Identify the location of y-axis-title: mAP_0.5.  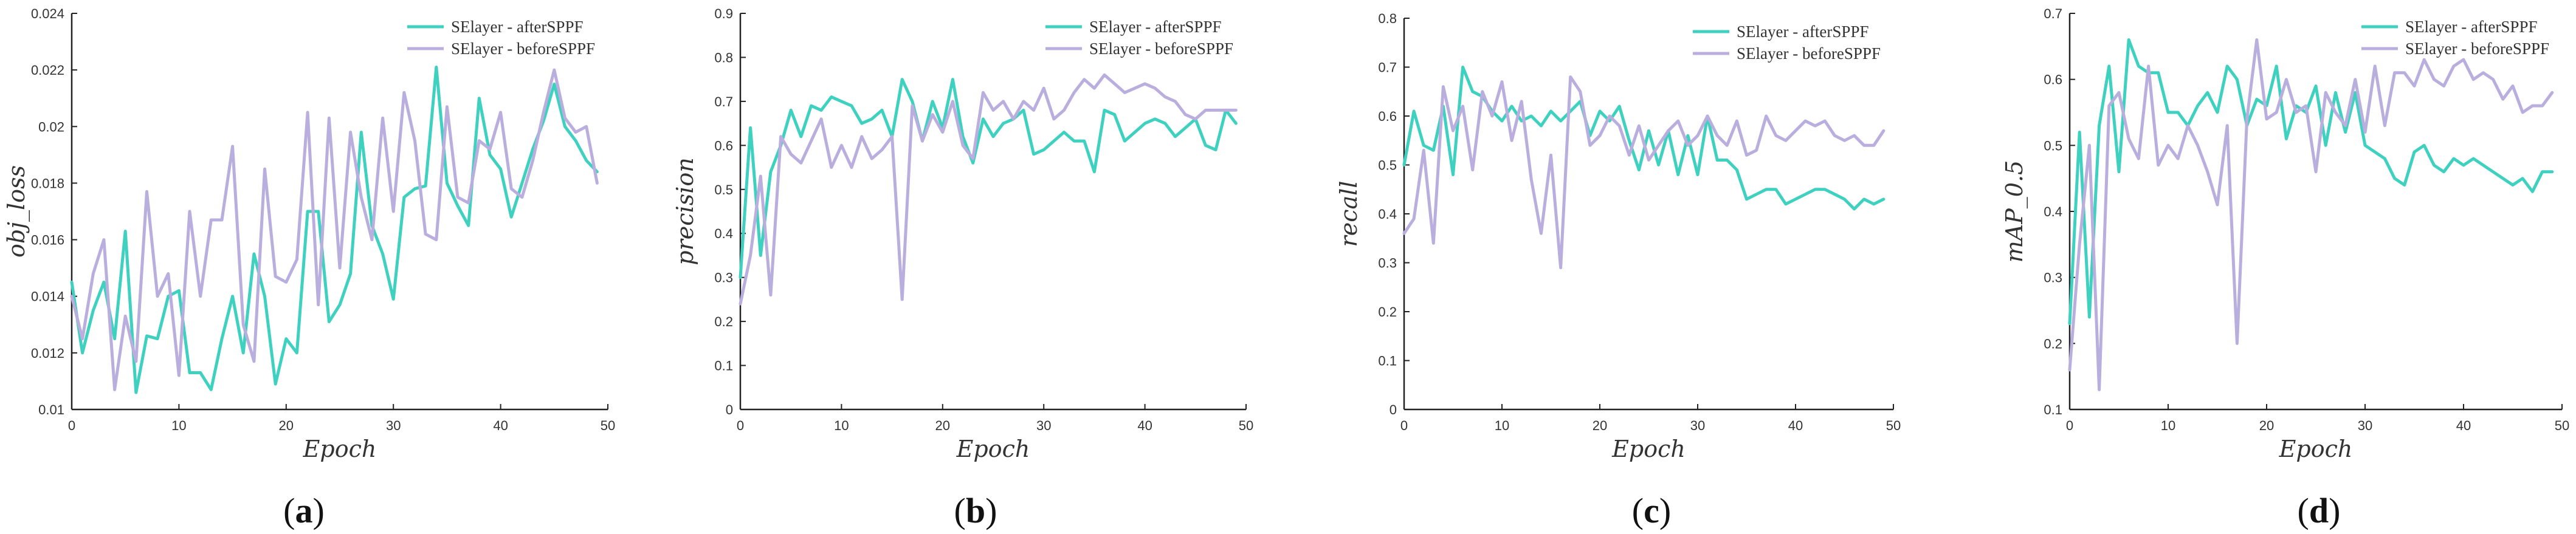
(2014, 211).